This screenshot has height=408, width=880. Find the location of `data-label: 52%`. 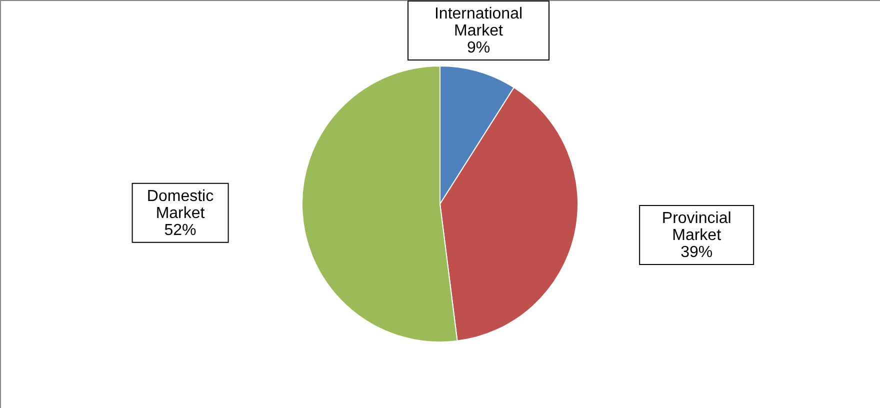

data-label: 52% is located at coordinates (180, 230).